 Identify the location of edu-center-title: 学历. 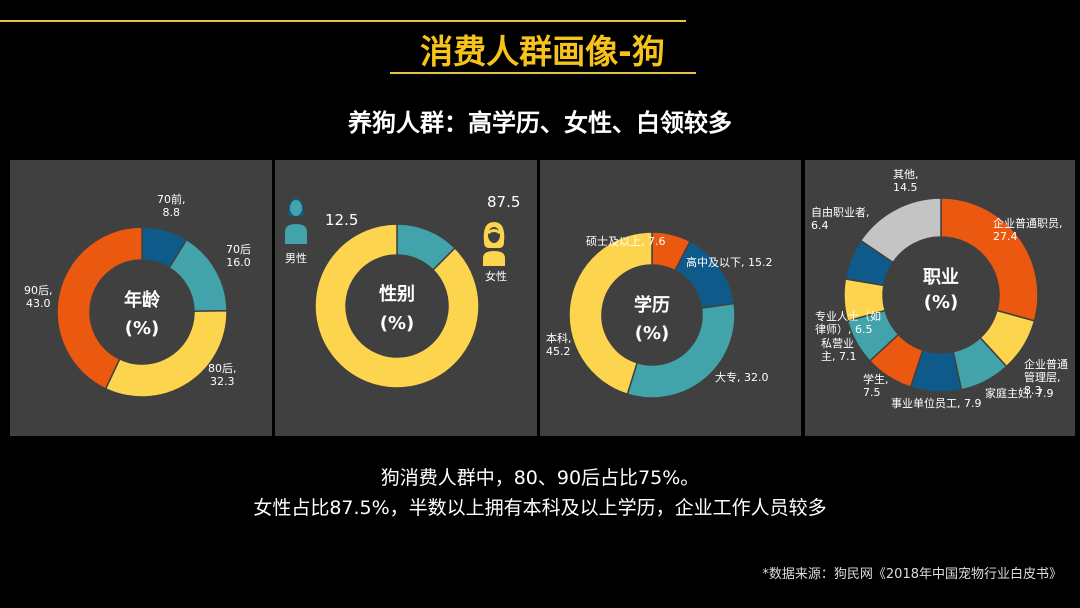
(652, 305).